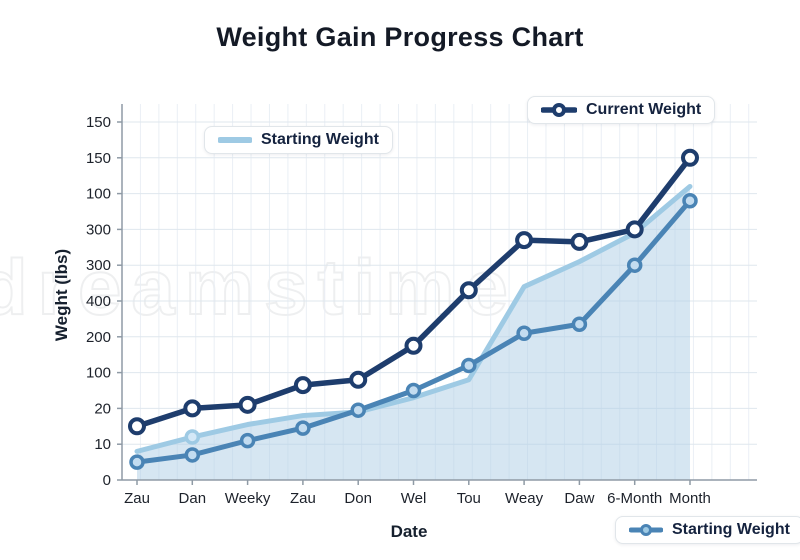  What do you see at coordinates (644, 109) in the screenshot?
I see `legend-label: Current Weight` at bounding box center [644, 109].